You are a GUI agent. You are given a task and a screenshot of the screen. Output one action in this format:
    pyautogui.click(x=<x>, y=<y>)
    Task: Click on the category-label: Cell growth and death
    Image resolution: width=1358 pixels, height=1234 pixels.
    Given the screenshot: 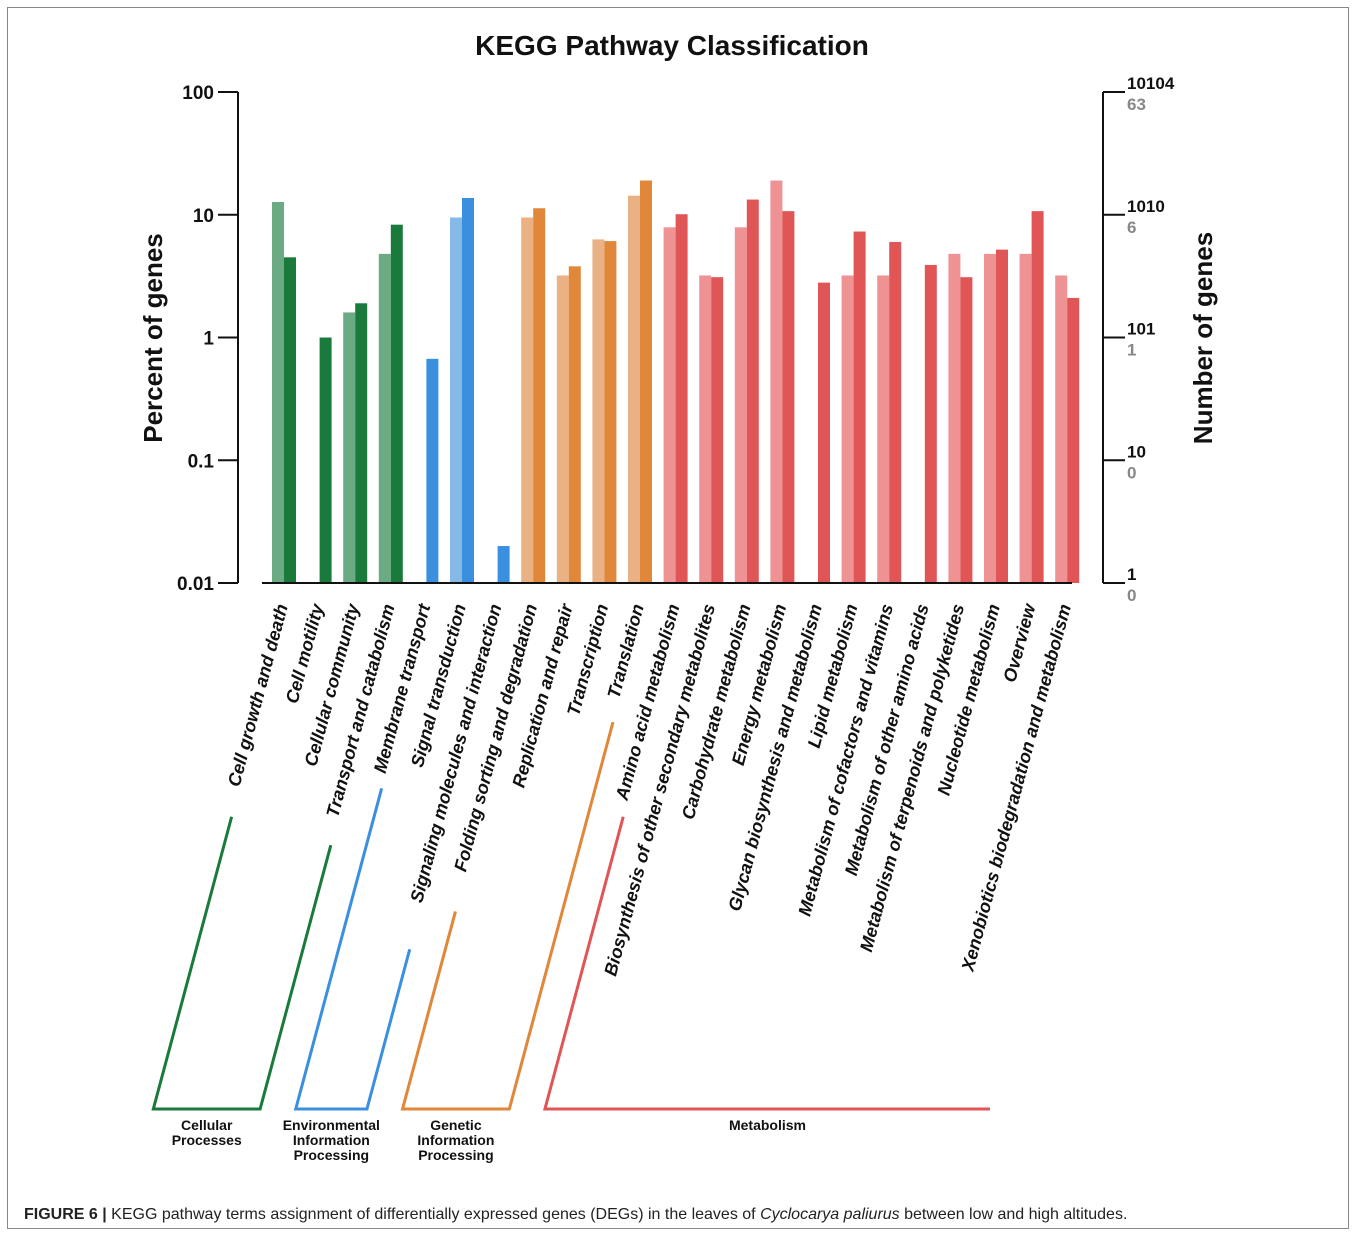 What is the action you would take?
    pyautogui.click(x=258, y=695)
    